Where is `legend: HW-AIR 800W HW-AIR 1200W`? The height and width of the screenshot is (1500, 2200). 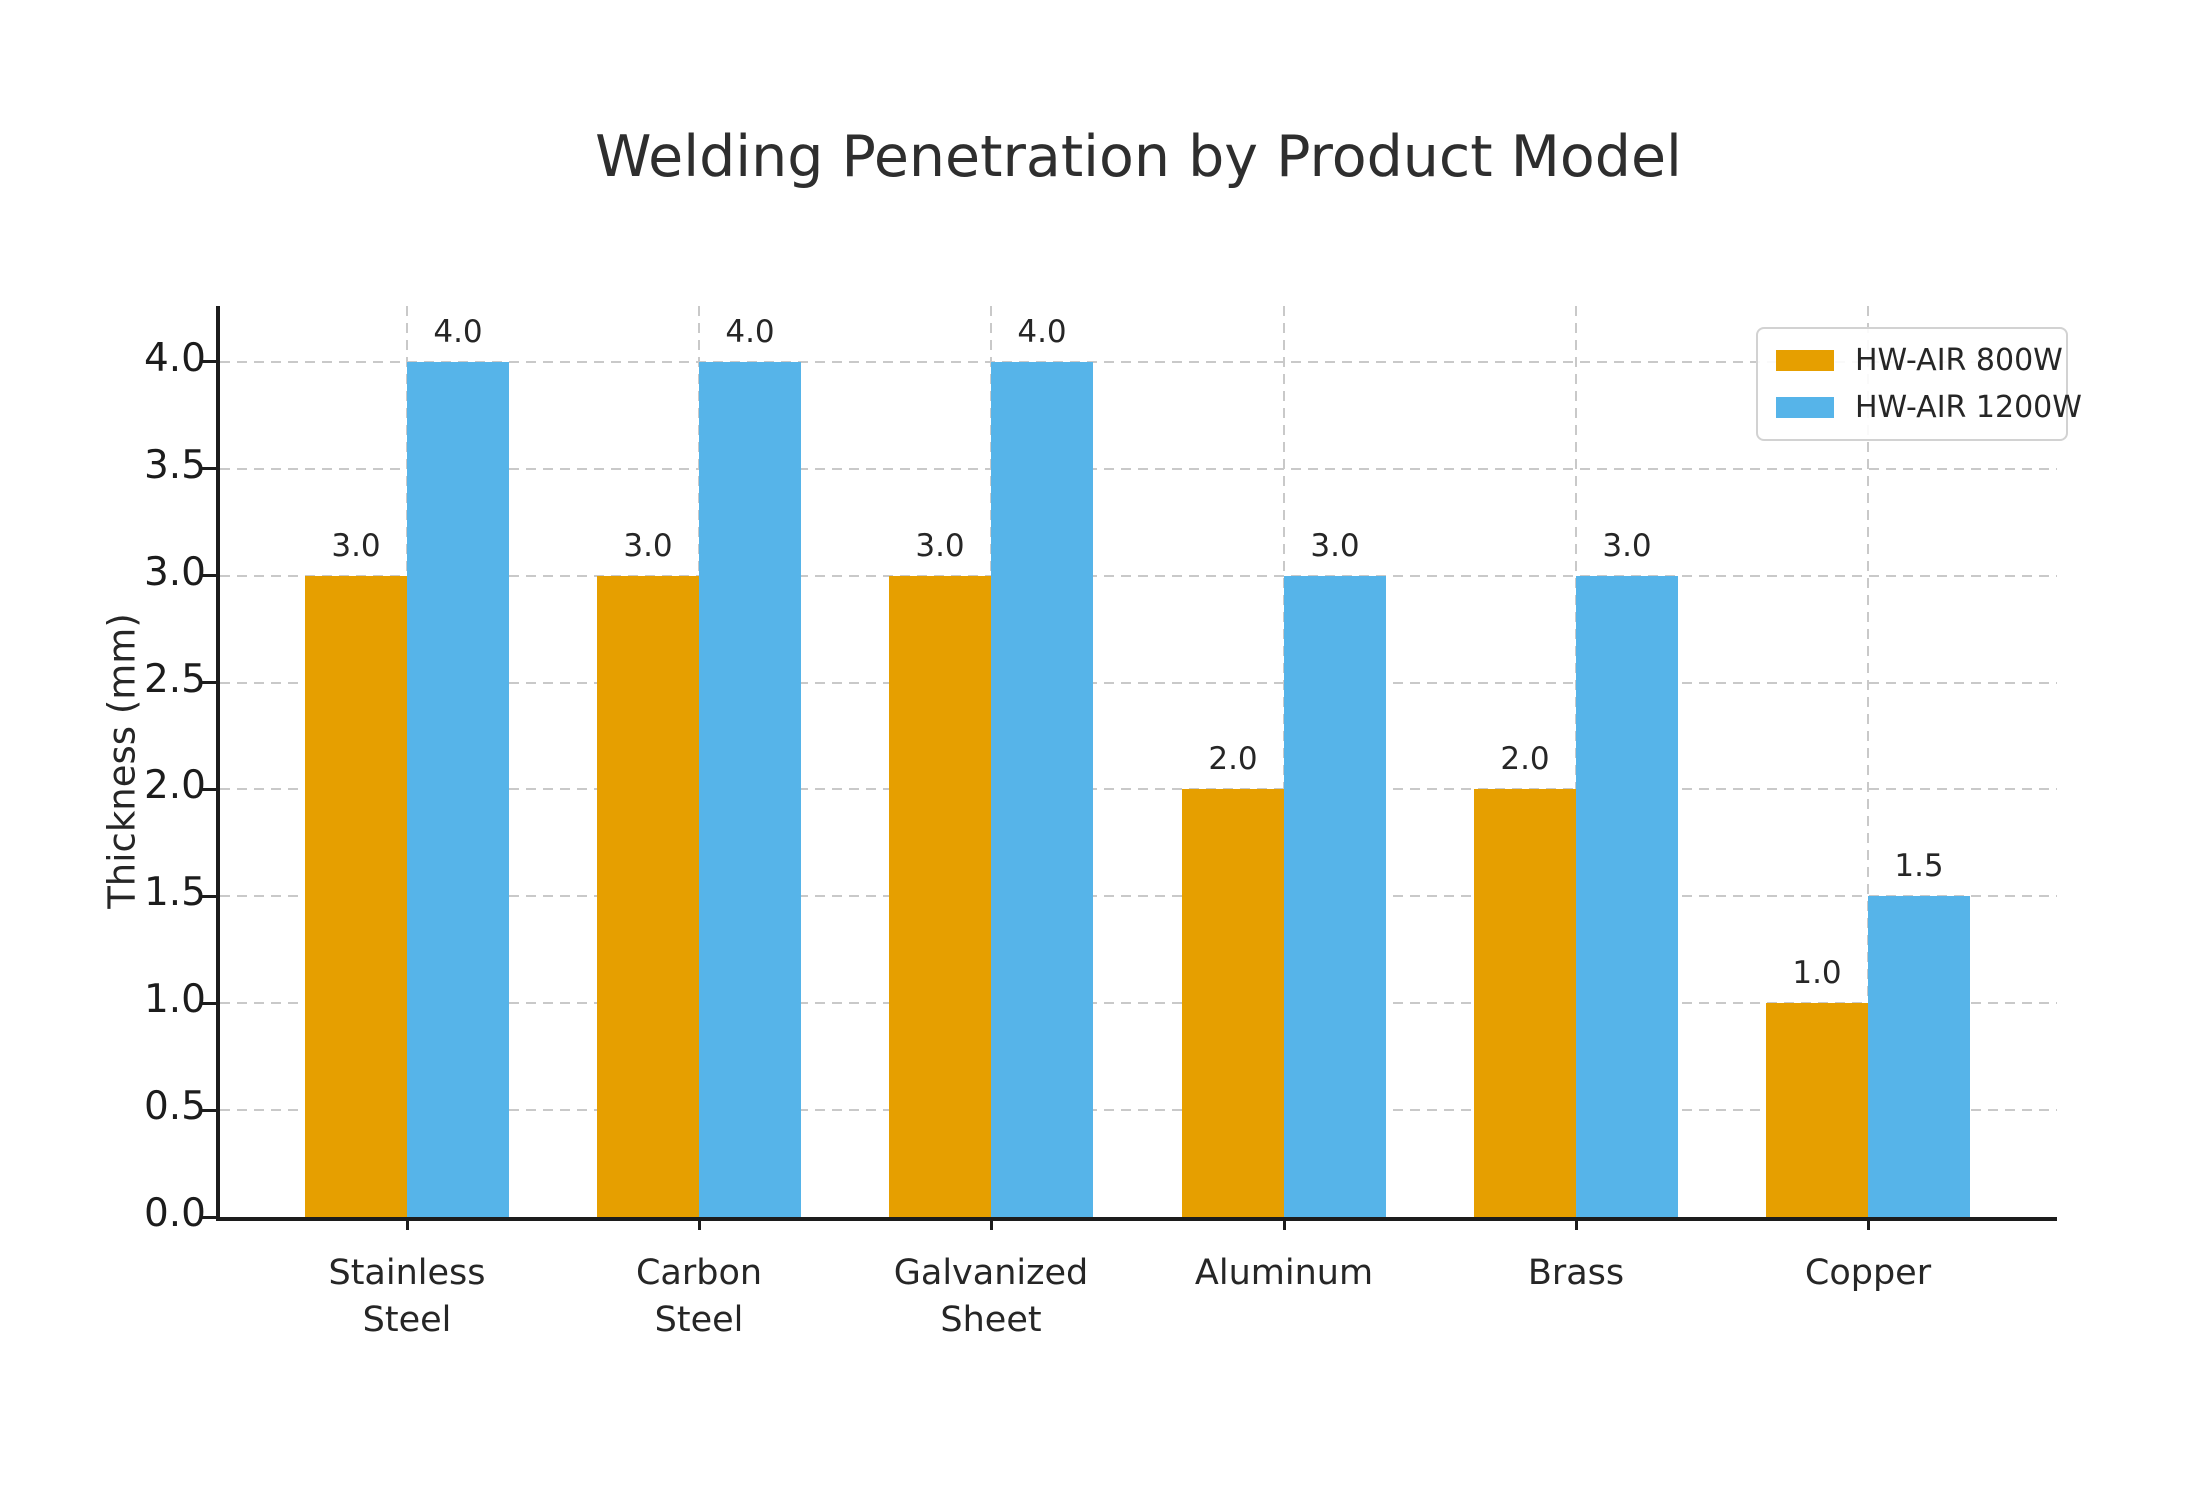
legend: HW-AIR 800W HW-AIR 1200W is located at coordinates (1919, 384).